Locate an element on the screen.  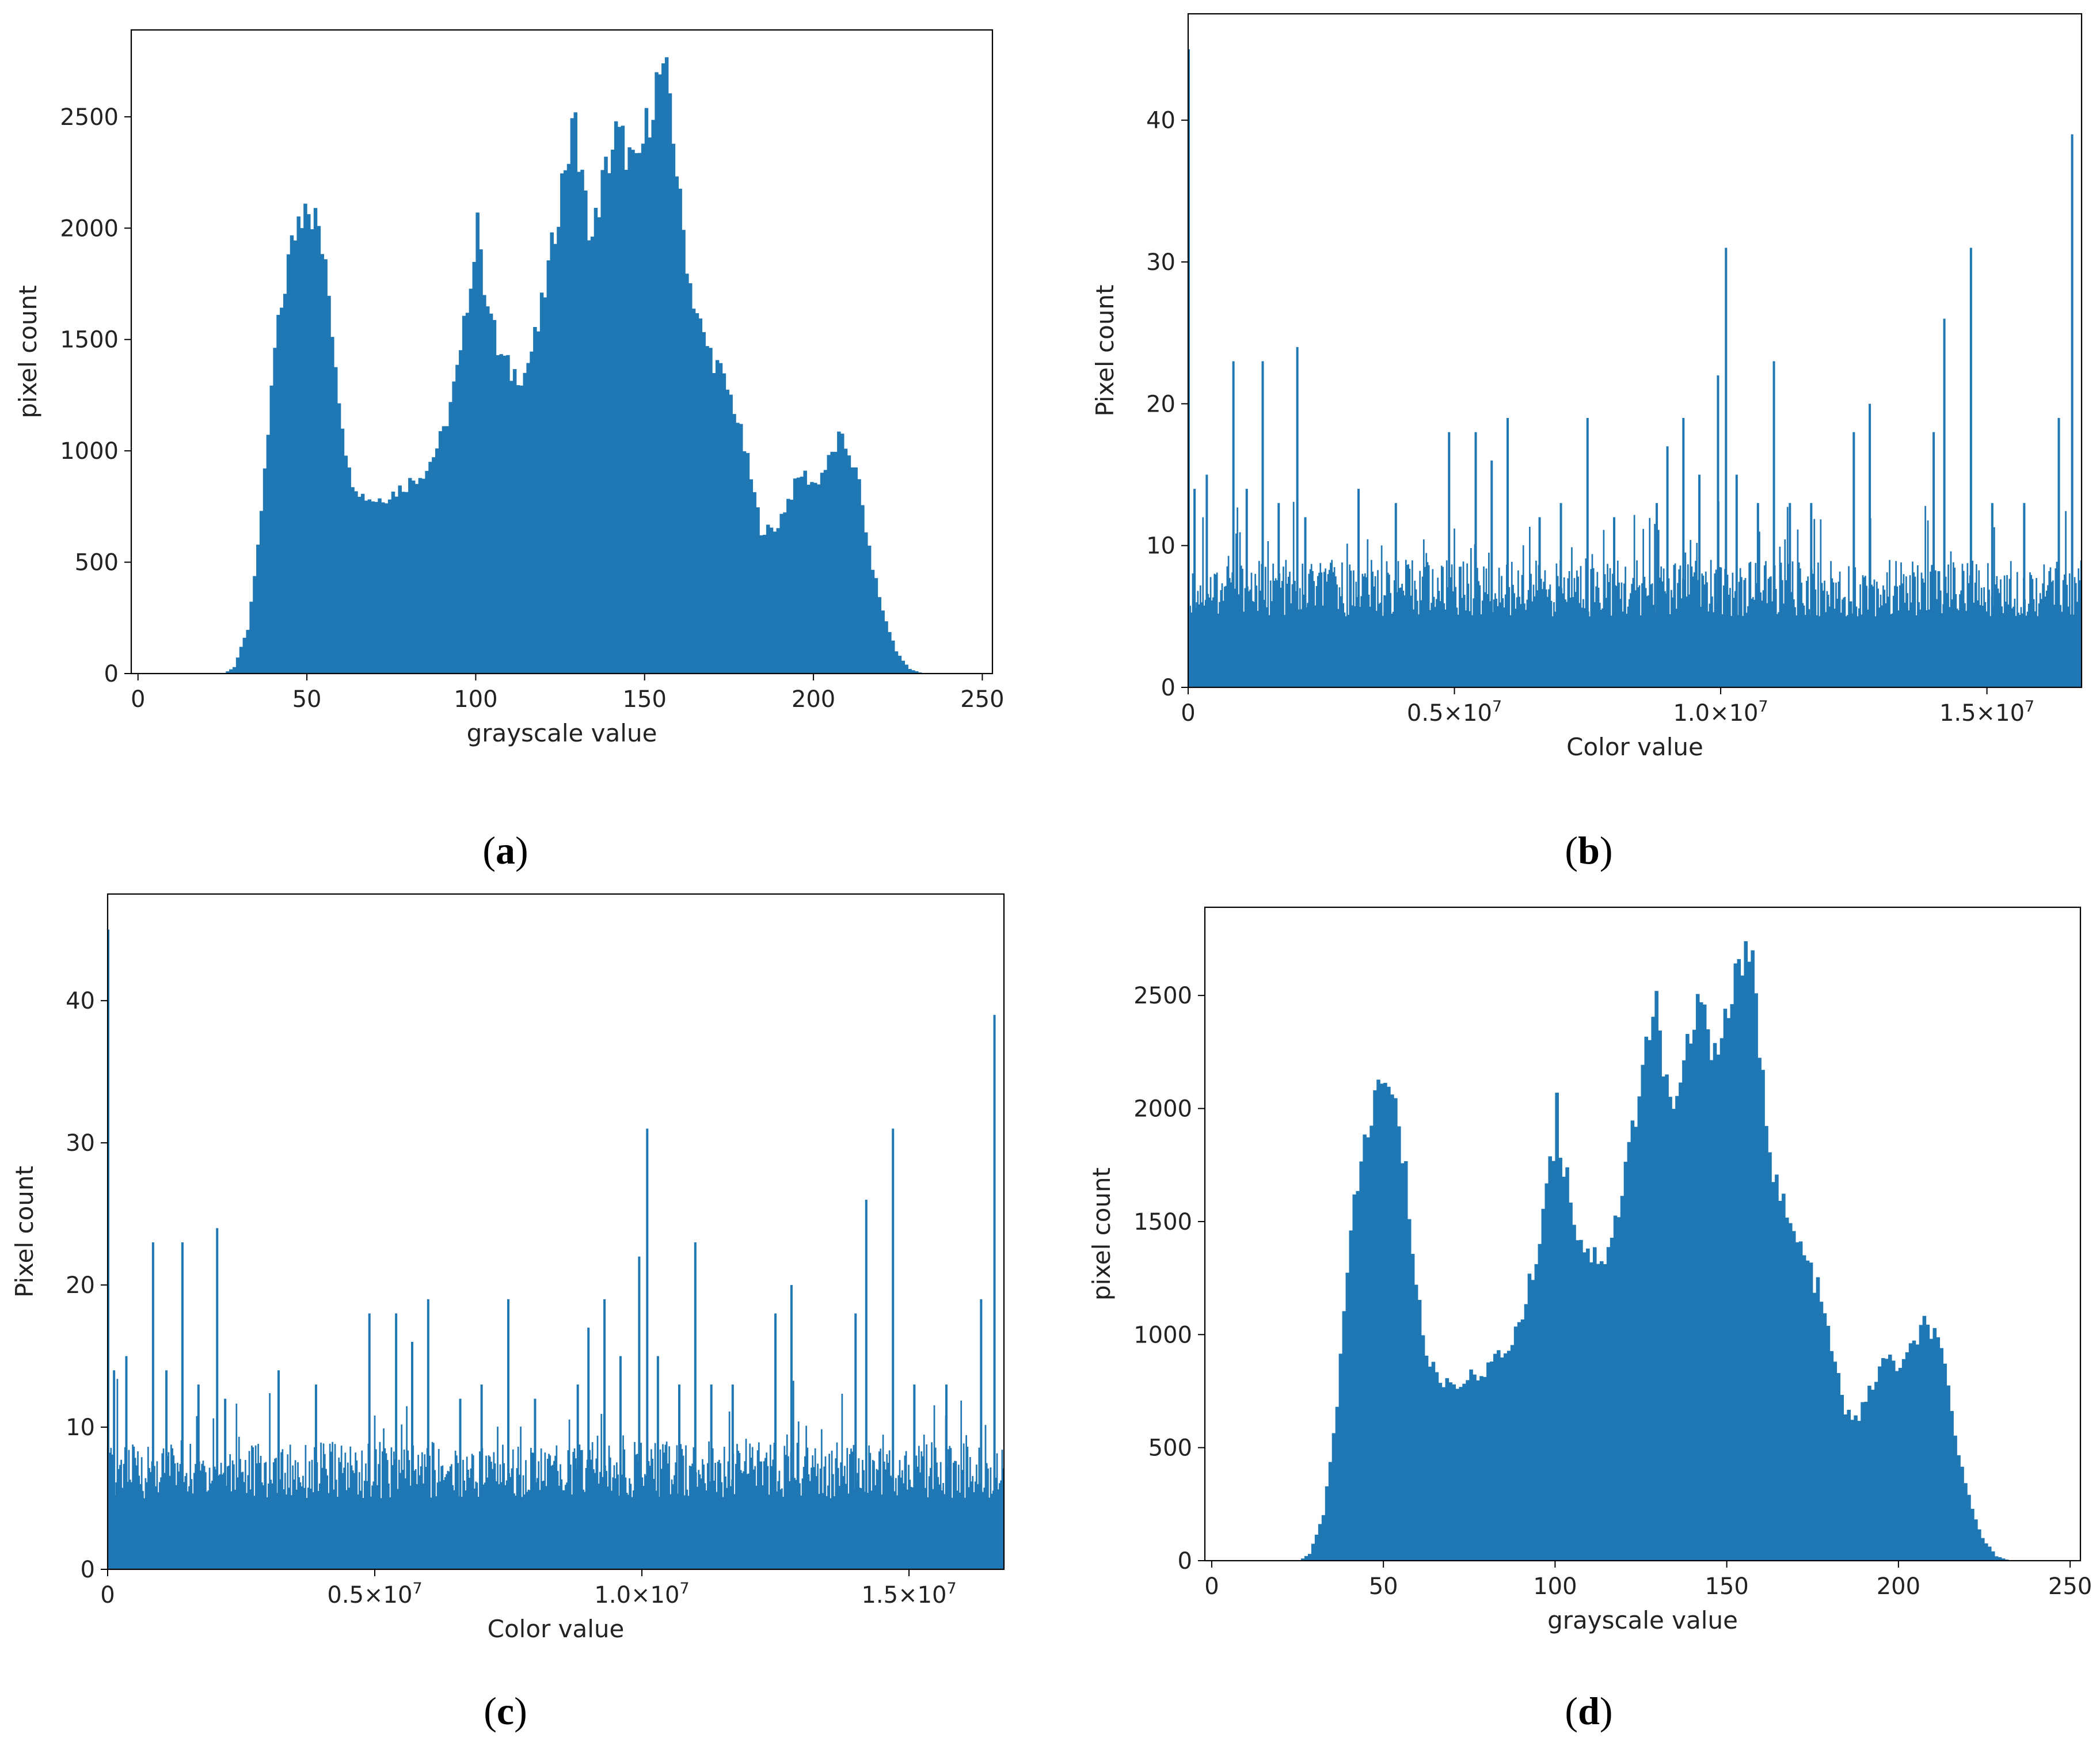
y-tick-label: 1000 is located at coordinates (1162, 1335).